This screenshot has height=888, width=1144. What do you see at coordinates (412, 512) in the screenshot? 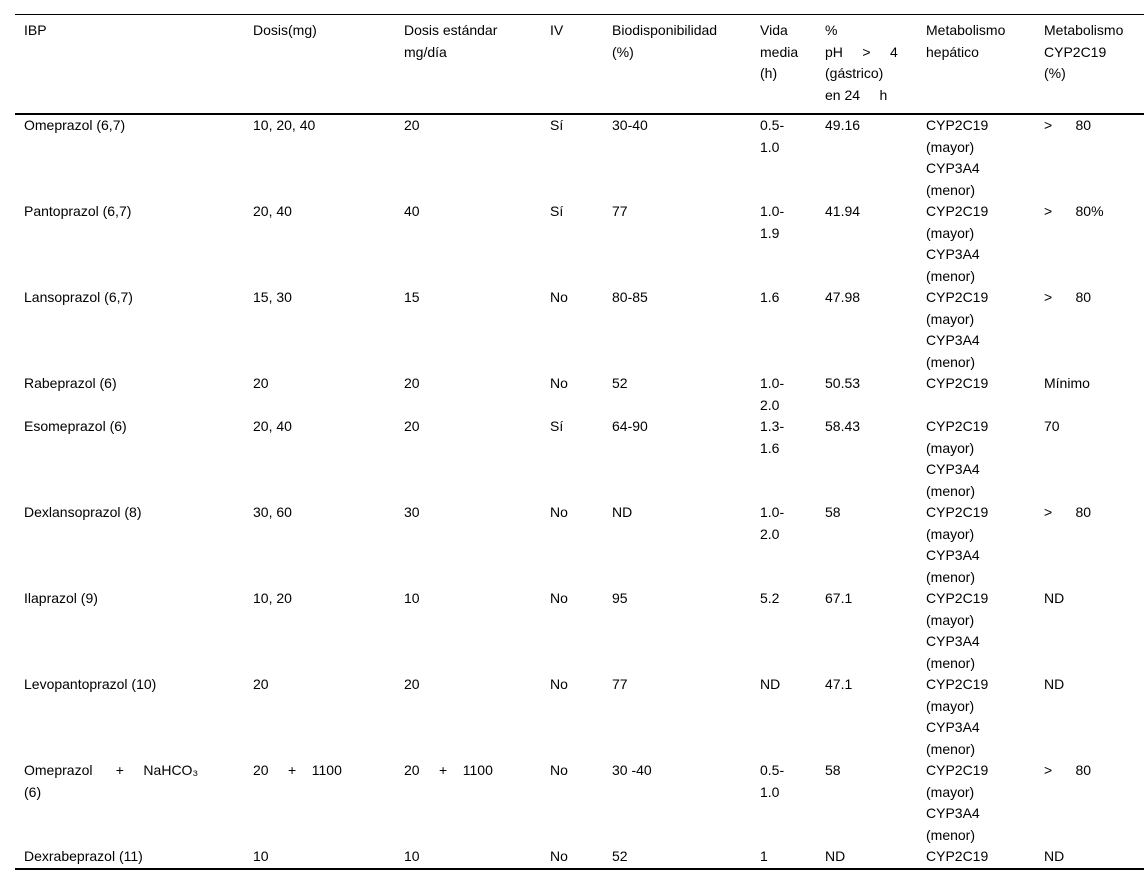
I see `table-cell: 30` at bounding box center [412, 512].